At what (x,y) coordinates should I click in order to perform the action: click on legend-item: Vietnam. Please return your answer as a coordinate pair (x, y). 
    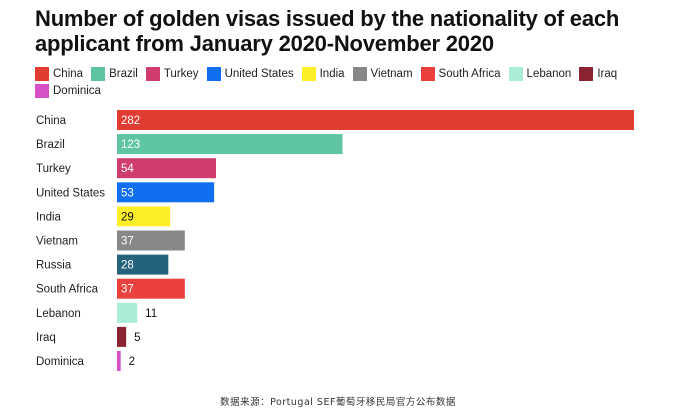
    Looking at the image, I should click on (382, 74).